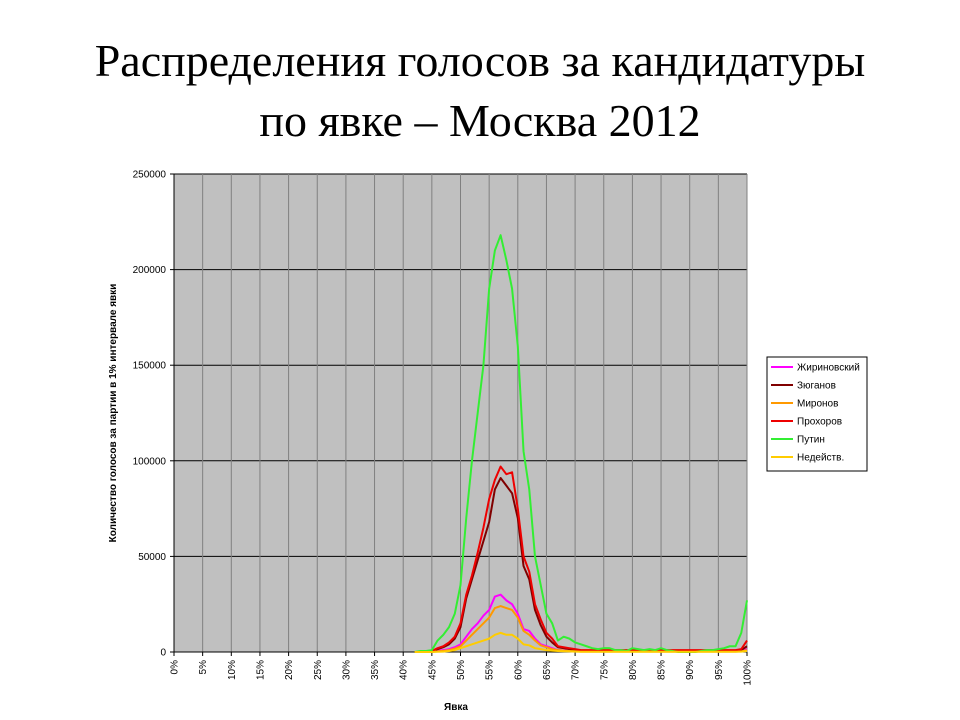  Describe the element at coordinates (404, 670) in the screenshot. I see `x-tick-label: 40%` at that location.